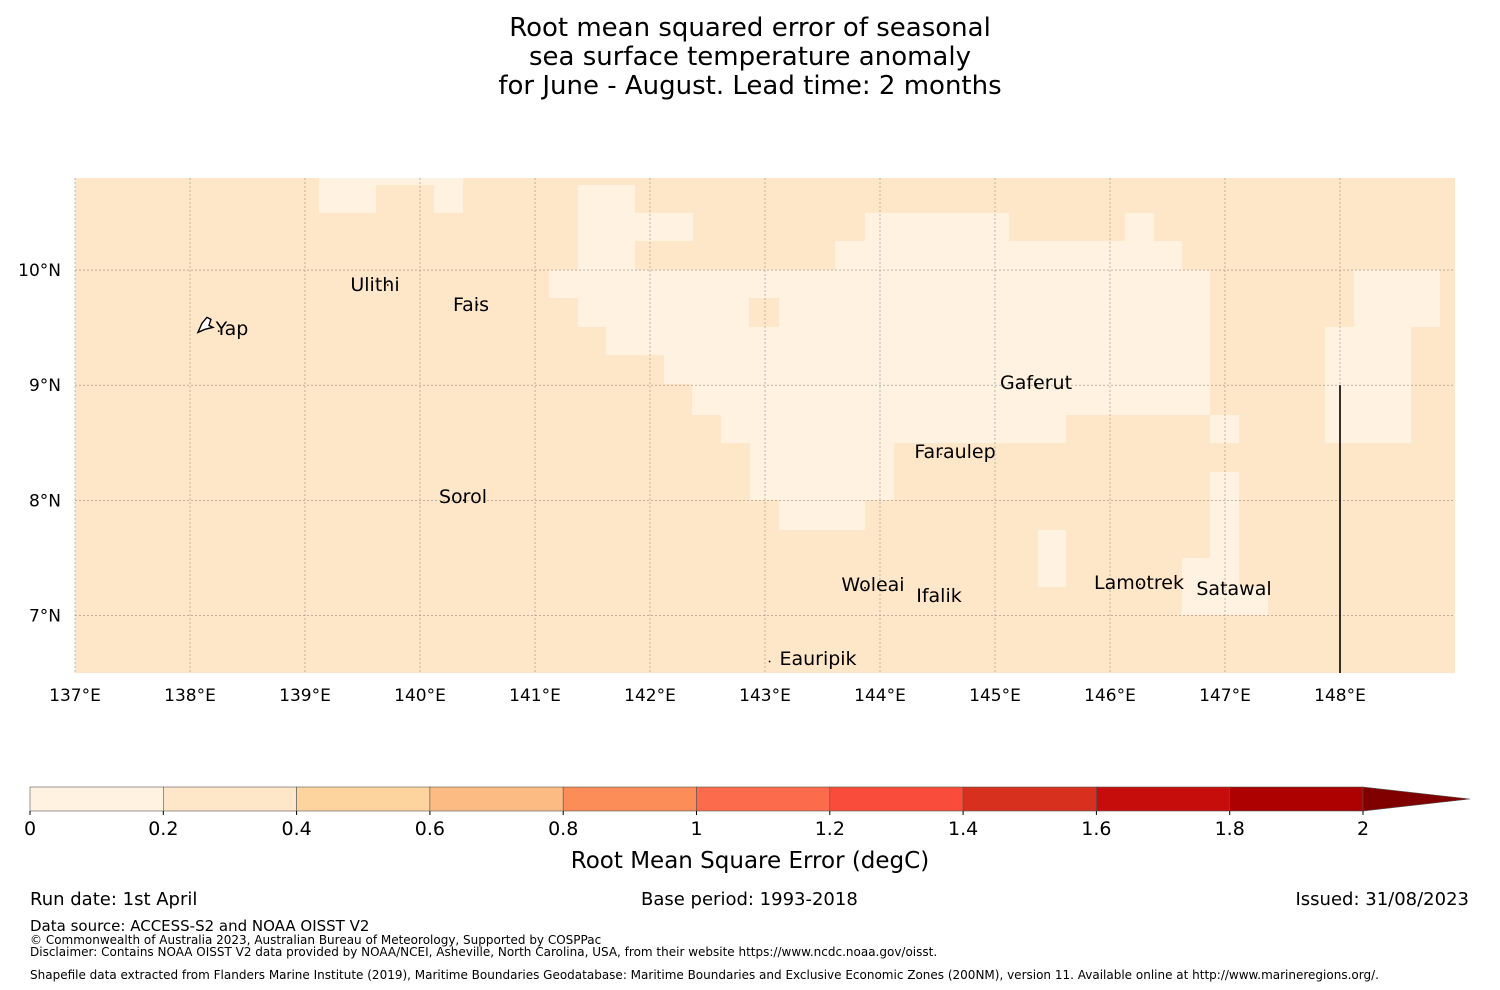 The image size is (1500, 990). What do you see at coordinates (872, 585) in the screenshot?
I see `island-label: Woleai` at bounding box center [872, 585].